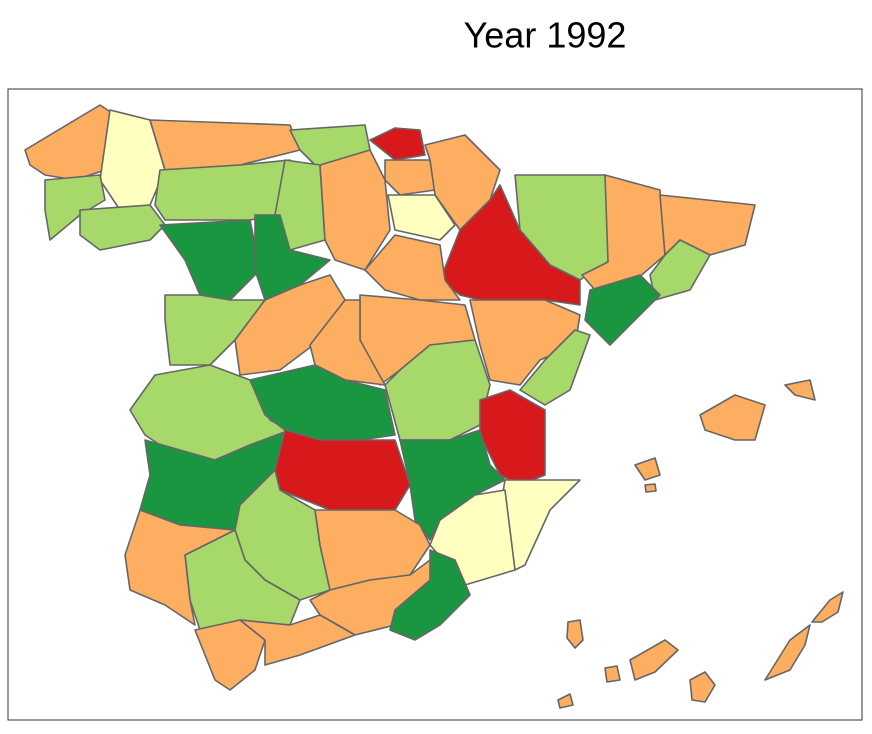  What do you see at coordinates (545, 35) in the screenshot?
I see `map-title: Year 1992` at bounding box center [545, 35].